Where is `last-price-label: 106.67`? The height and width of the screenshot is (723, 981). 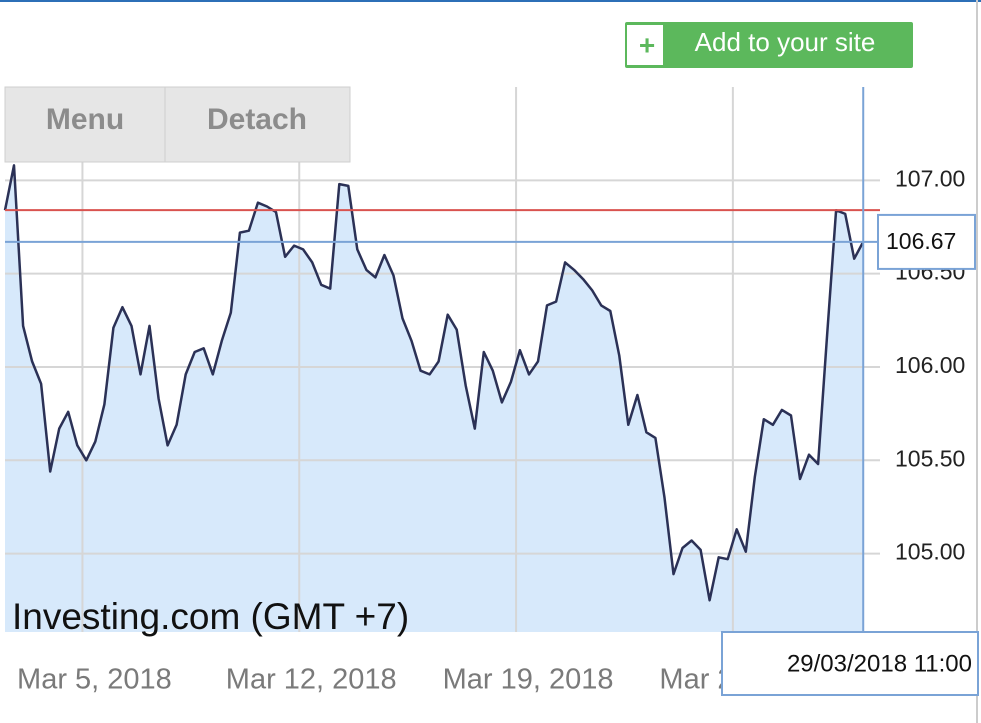 last-price-label: 106.67 is located at coordinates (921, 241).